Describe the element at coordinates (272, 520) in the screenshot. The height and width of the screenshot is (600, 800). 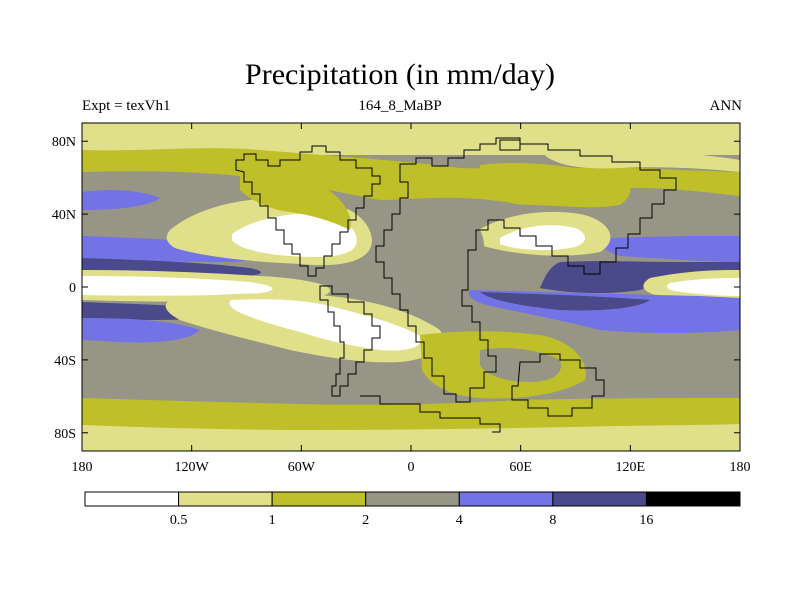
I see `colorbar-label: 1` at that location.